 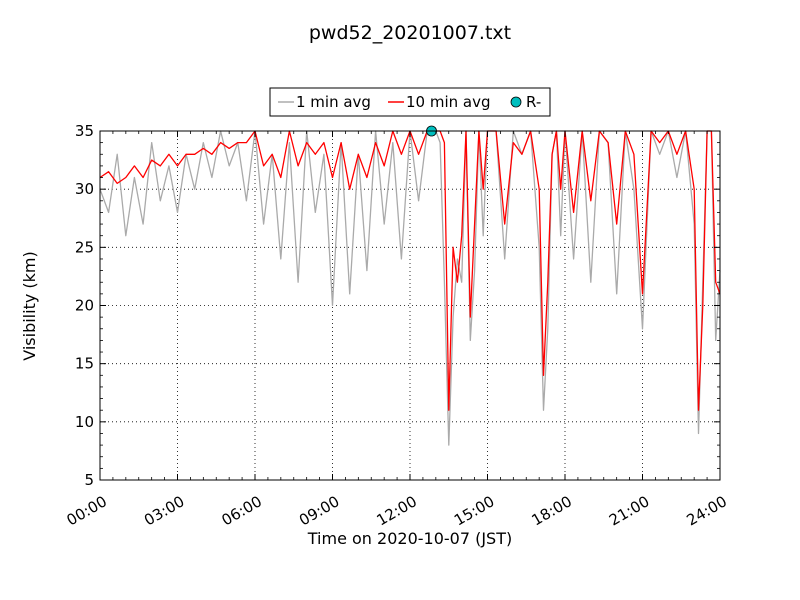 I want to click on legend-box, so click(x=410, y=102).